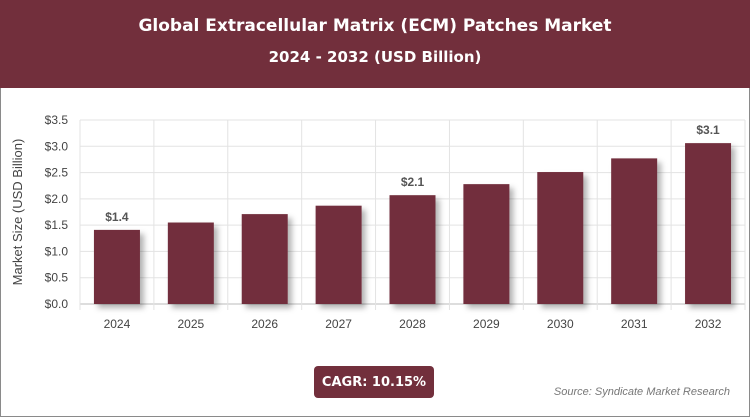 This screenshot has width=750, height=417. What do you see at coordinates (57, 173) in the screenshot?
I see `y-tick-label: $2.5` at bounding box center [57, 173].